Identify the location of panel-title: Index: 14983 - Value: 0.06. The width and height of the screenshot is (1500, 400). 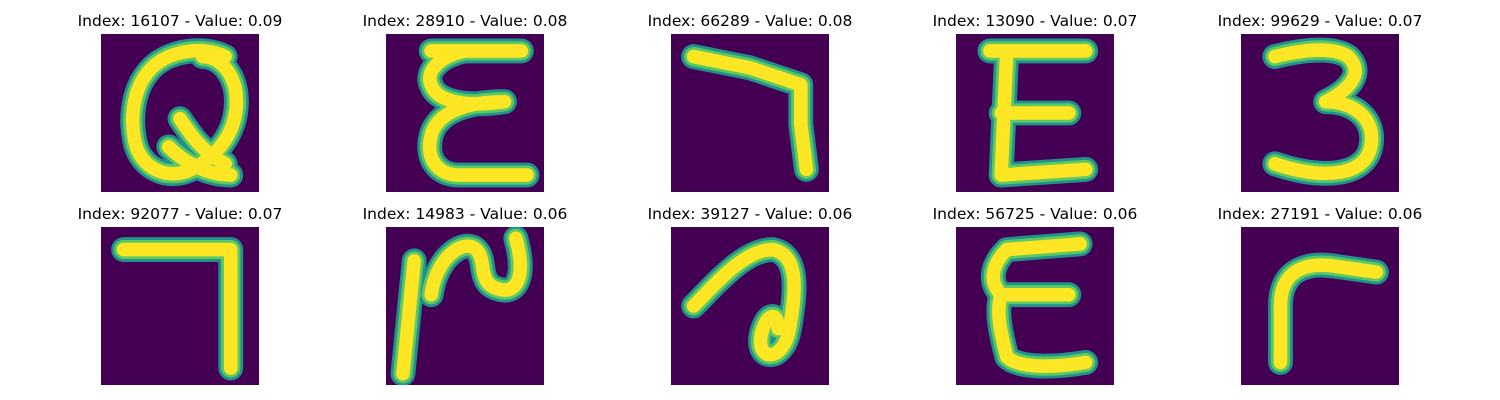
(465, 214).